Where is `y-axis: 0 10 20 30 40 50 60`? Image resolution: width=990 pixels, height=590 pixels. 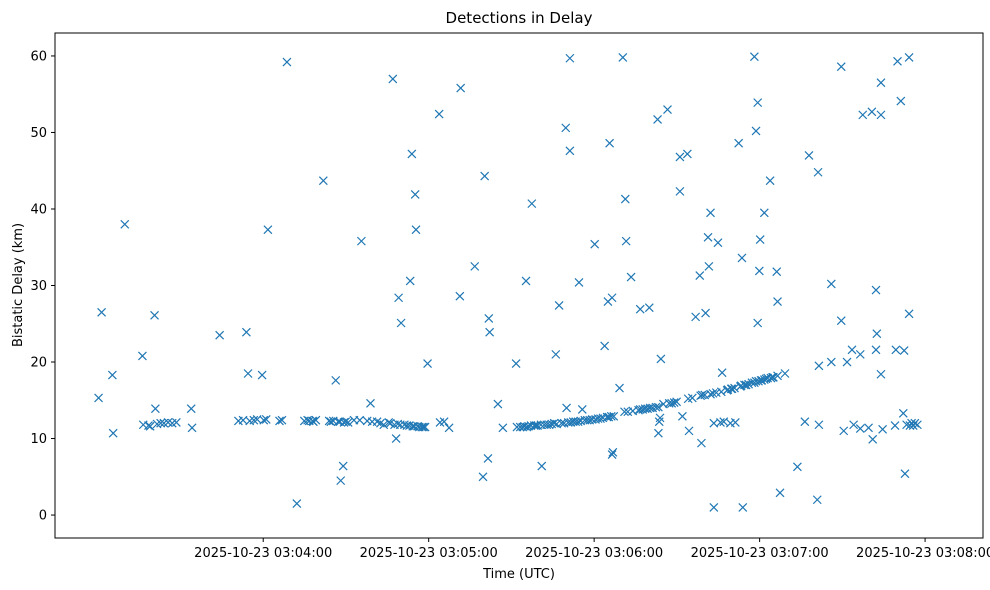
y-axis: 0 10 20 30 40 50 60 is located at coordinates (42, 286).